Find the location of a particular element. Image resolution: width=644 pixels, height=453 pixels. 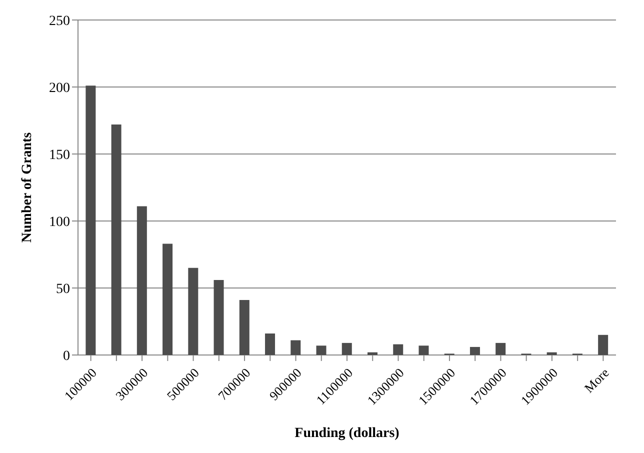

y-tick-label: 250 is located at coordinates (59, 21).